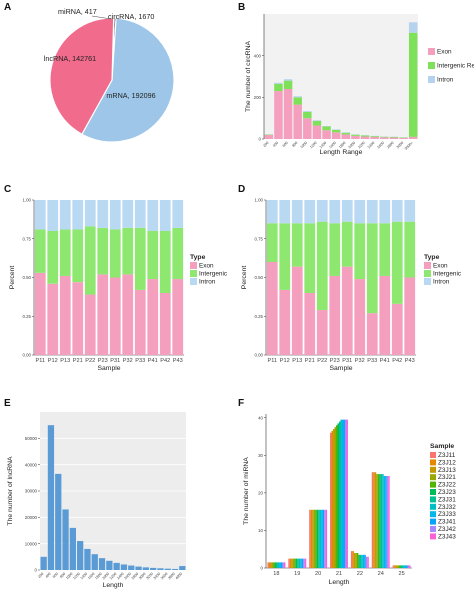 The width and height of the screenshot is (474, 595). Describe the element at coordinates (374, 520) in the screenshot. I see `bar-z3j12` at that location.